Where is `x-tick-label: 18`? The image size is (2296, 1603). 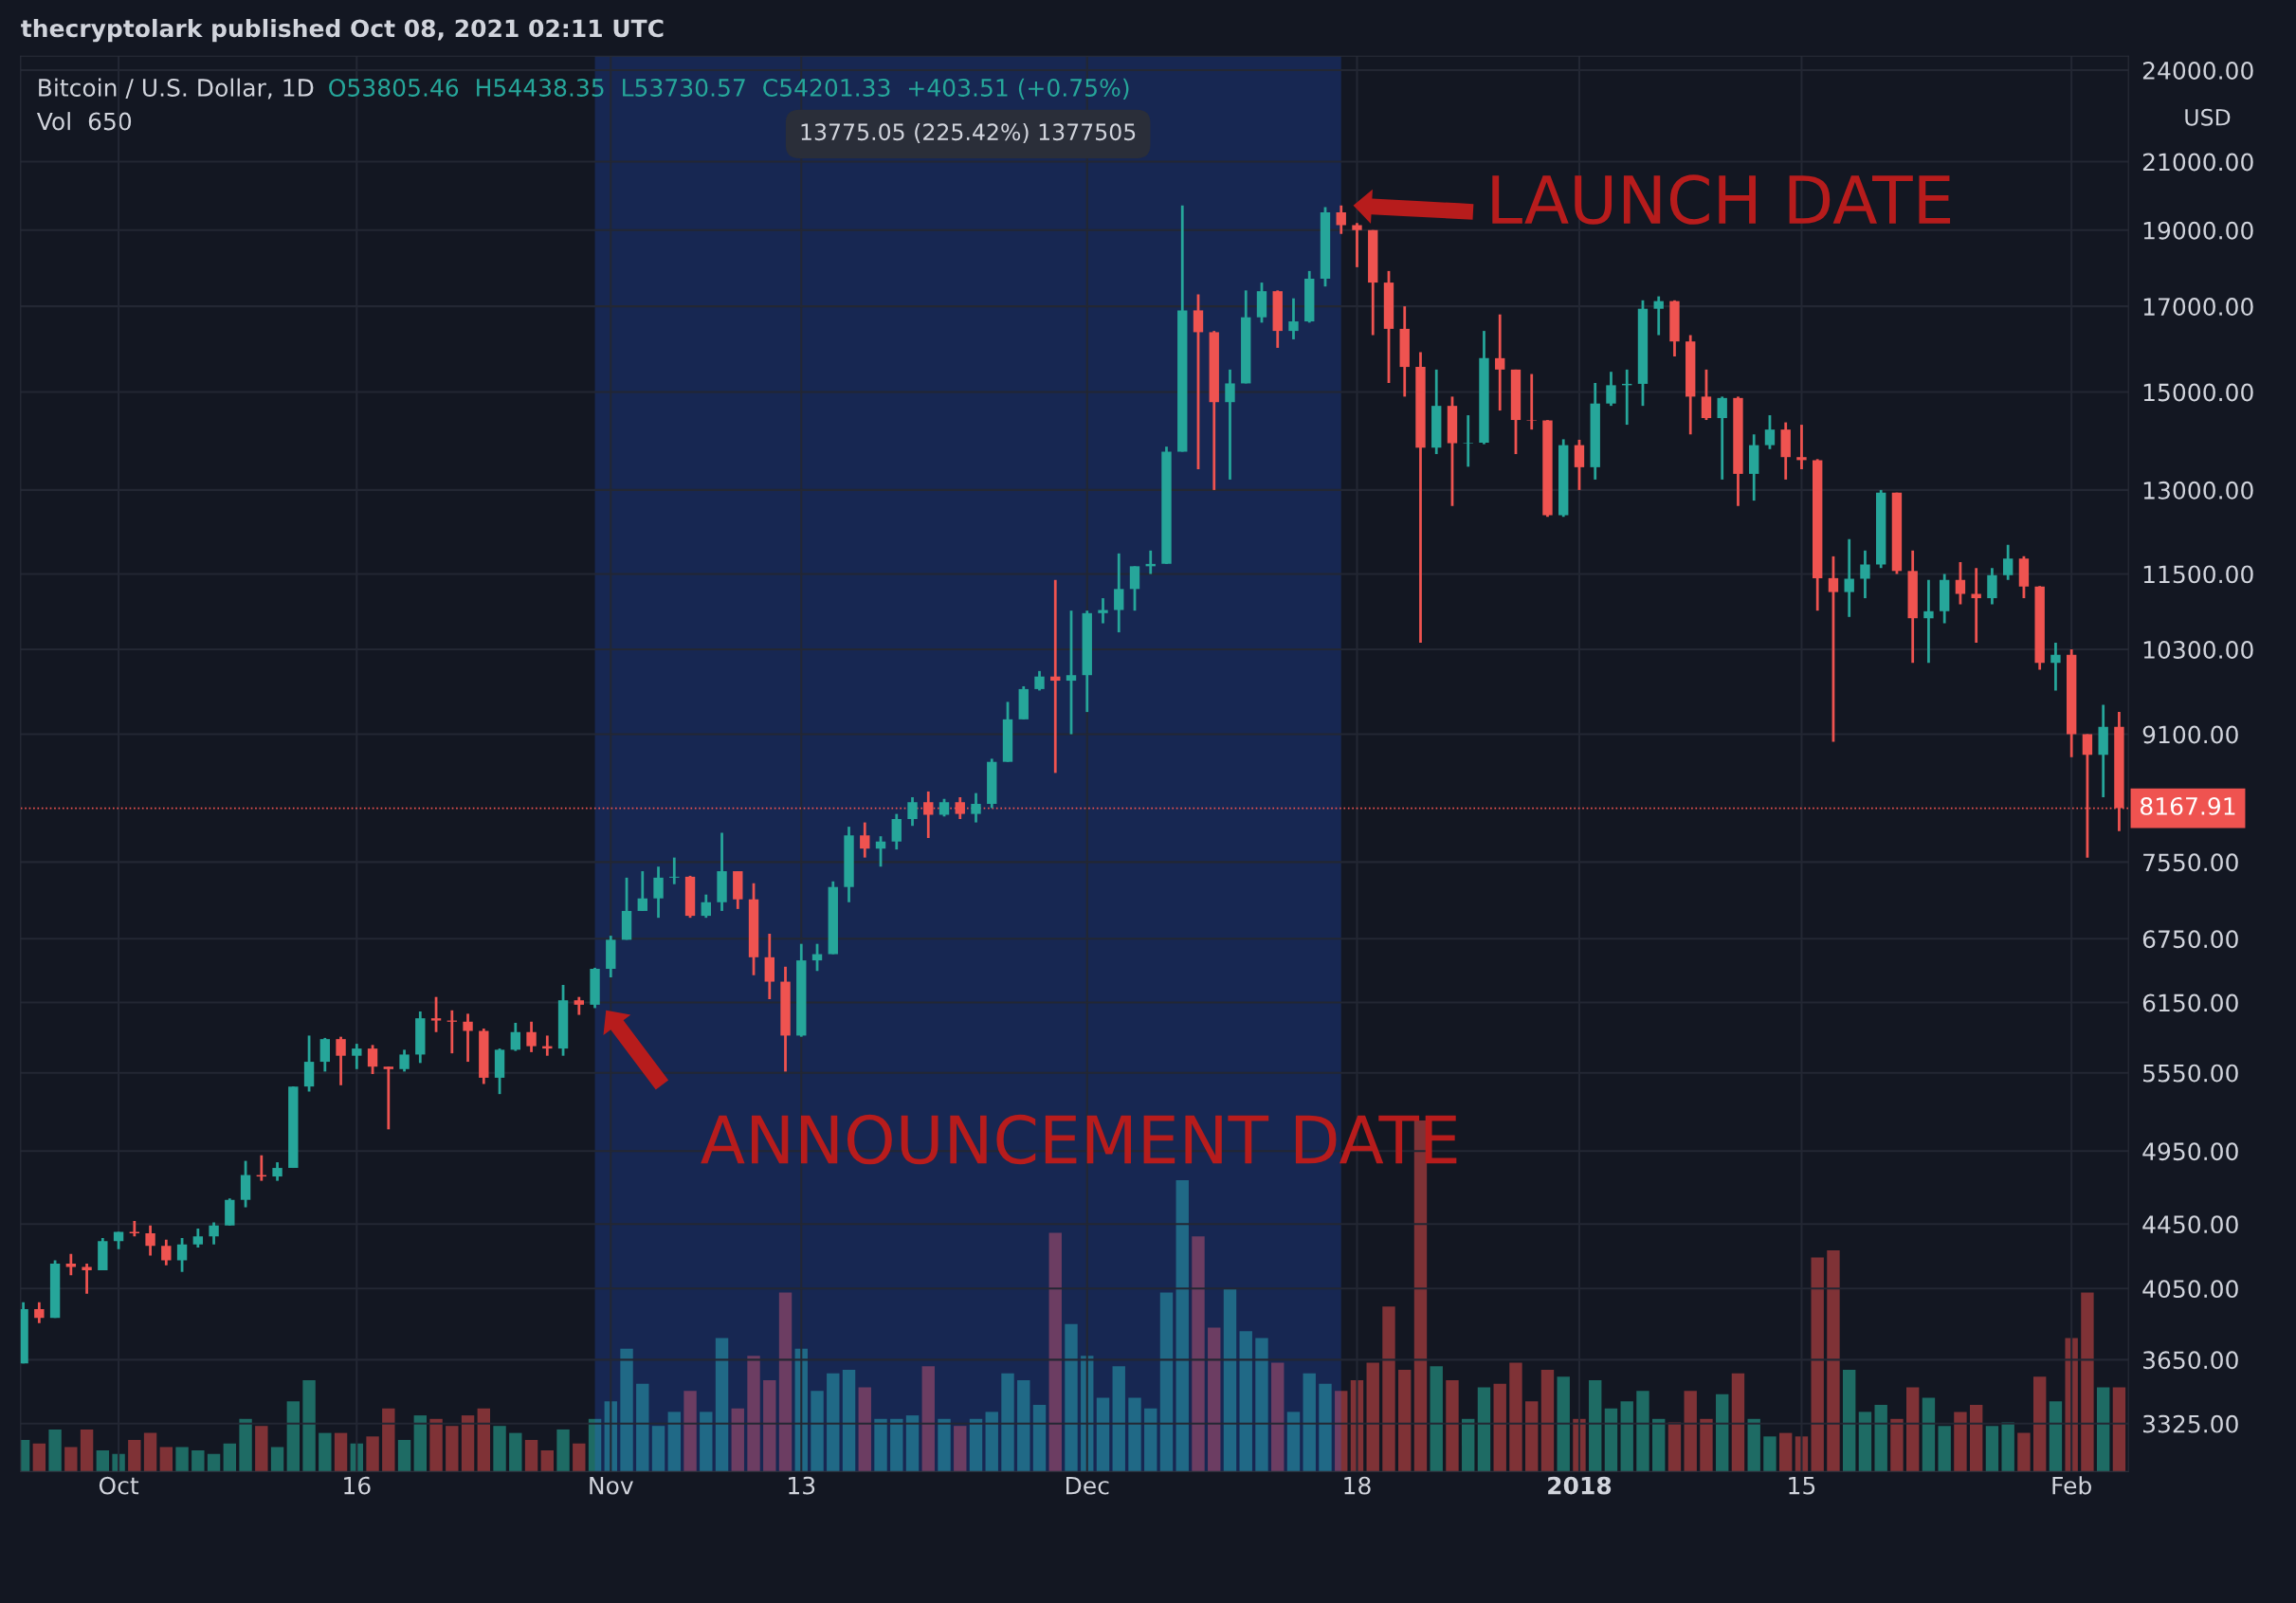 x-tick-label: 18 is located at coordinates (1357, 1485).